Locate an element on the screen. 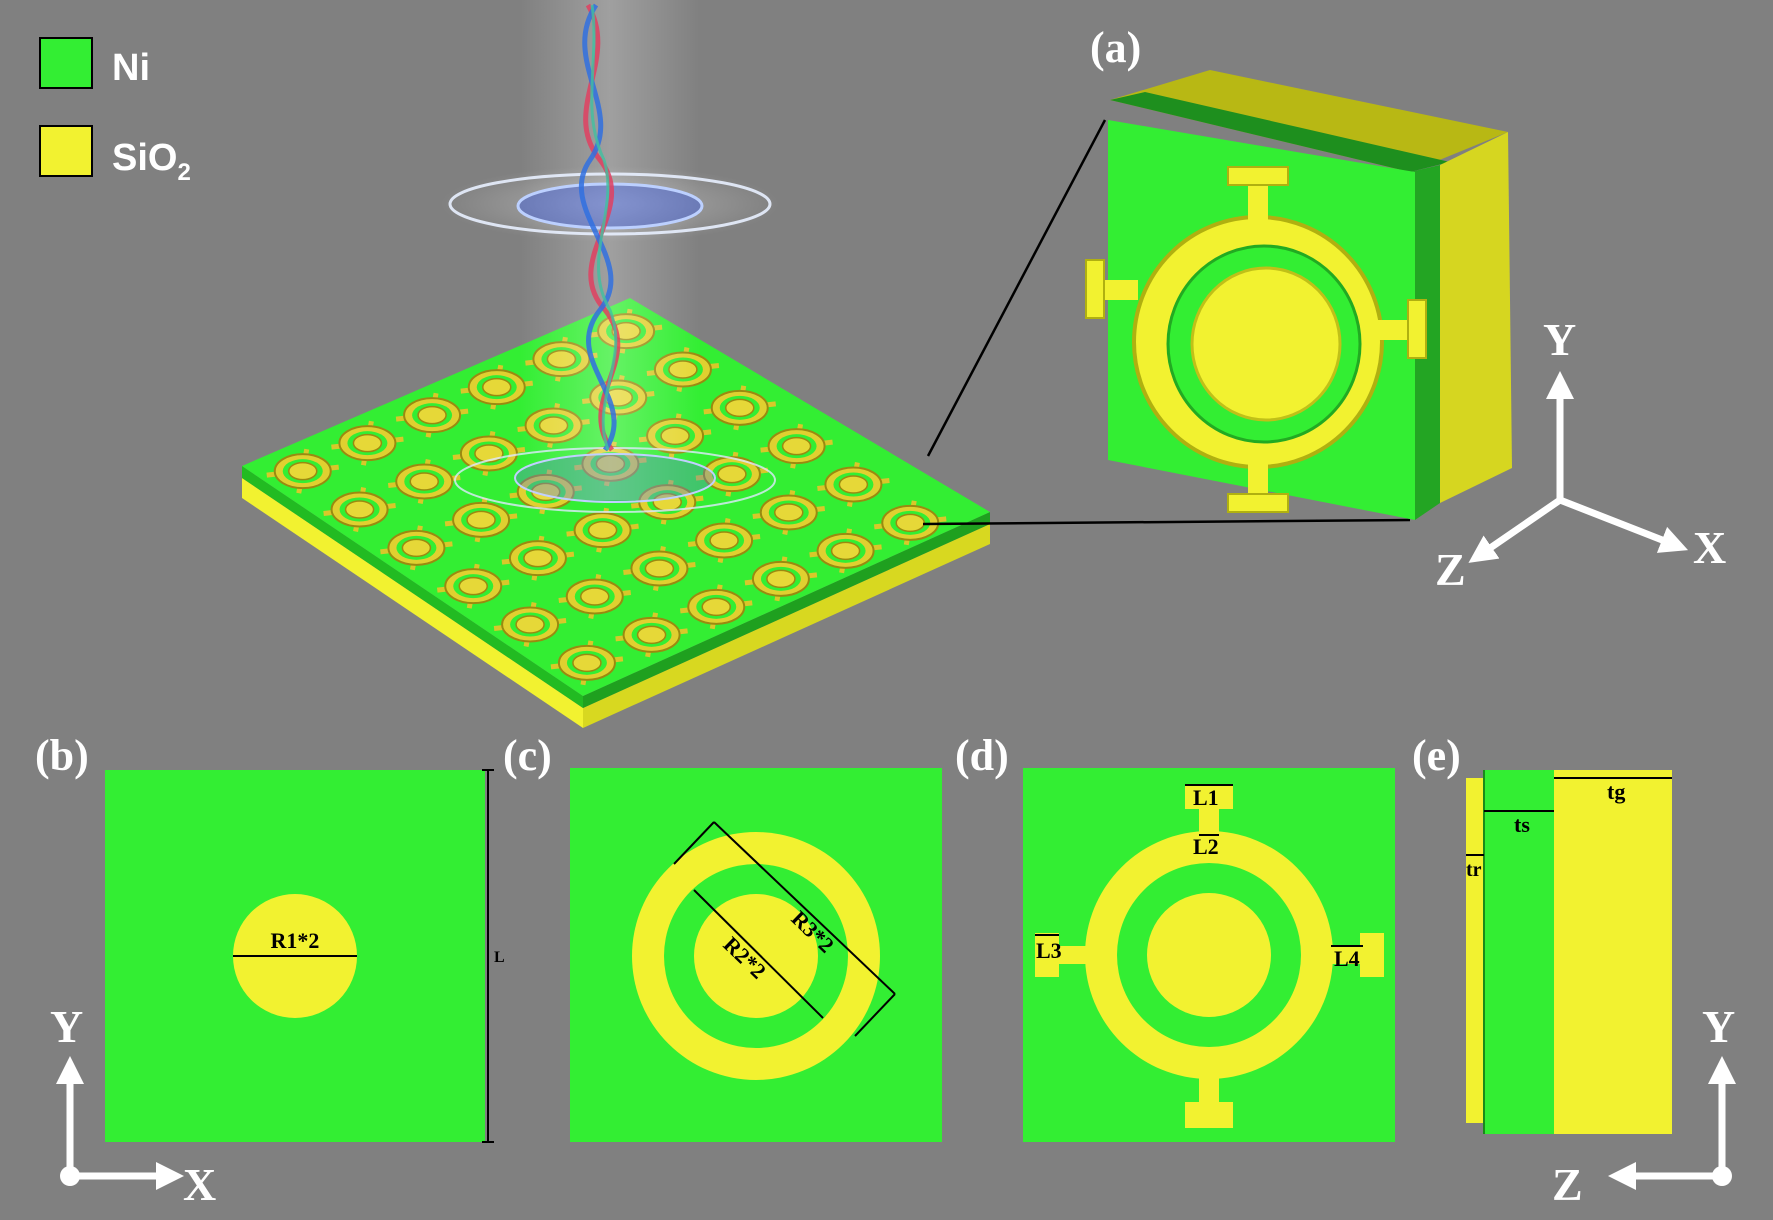  b-l-label: L is located at coordinates (499, 957).